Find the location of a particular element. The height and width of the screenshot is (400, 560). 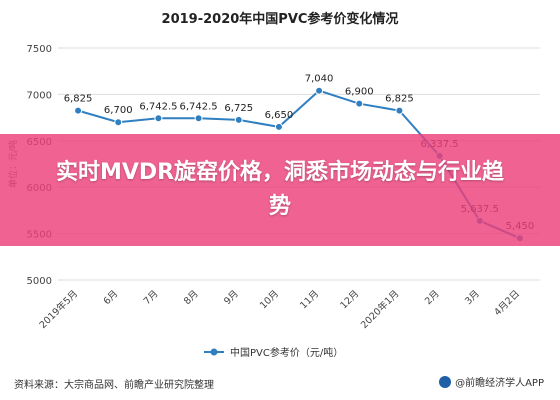

data-label: 6,650 is located at coordinates (279, 115).